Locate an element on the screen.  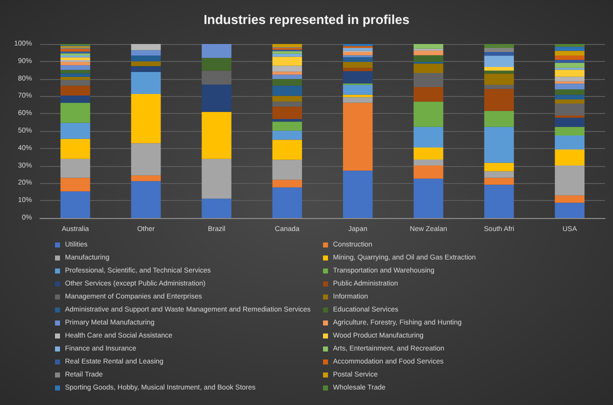
chart-title: Industries represented in profiles is located at coordinates (307, 19).